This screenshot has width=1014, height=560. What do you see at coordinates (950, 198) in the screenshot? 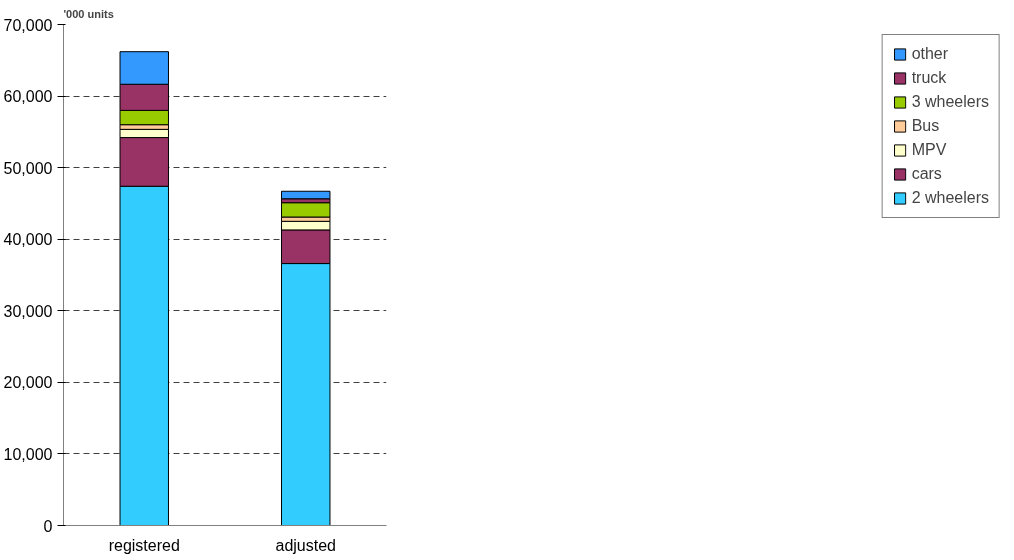
I see `legend-label: 2 wheelers` at bounding box center [950, 198].